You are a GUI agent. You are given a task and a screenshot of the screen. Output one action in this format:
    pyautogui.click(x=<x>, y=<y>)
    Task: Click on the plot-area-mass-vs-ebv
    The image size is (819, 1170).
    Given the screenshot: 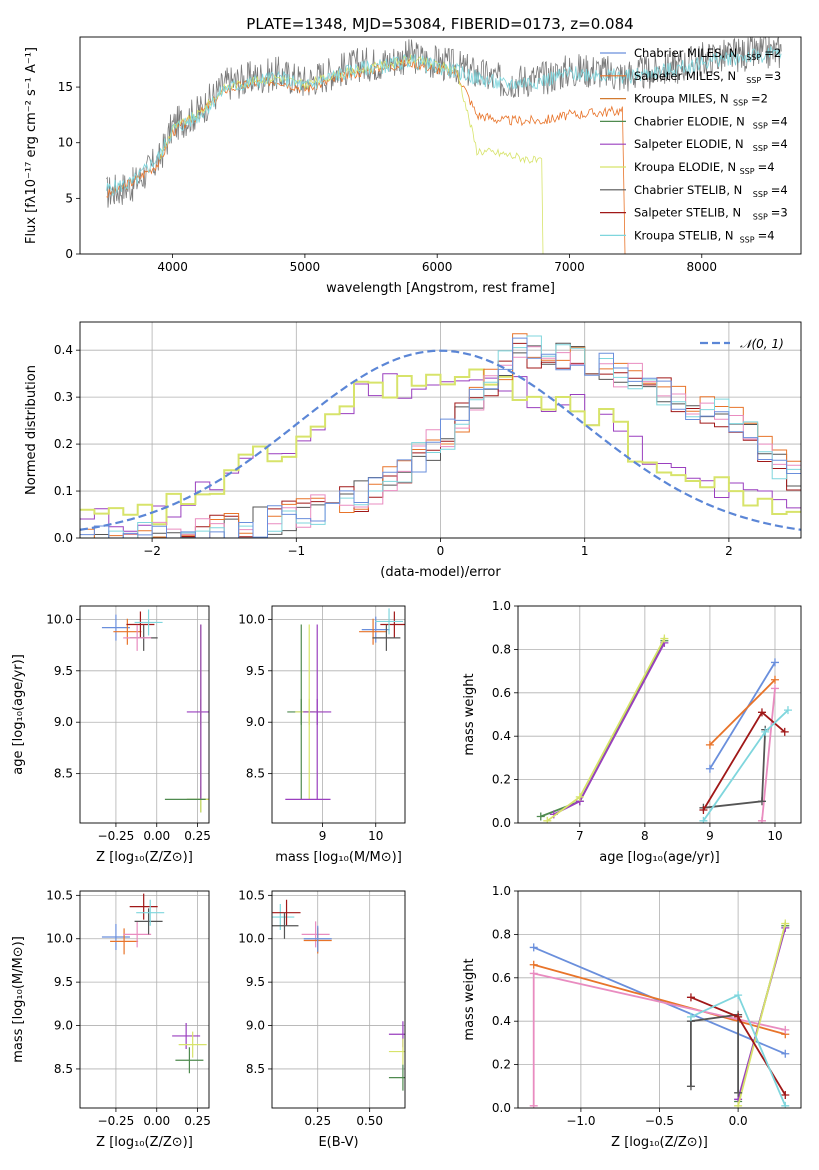 What is the action you would take?
    pyautogui.click(x=338, y=995)
    